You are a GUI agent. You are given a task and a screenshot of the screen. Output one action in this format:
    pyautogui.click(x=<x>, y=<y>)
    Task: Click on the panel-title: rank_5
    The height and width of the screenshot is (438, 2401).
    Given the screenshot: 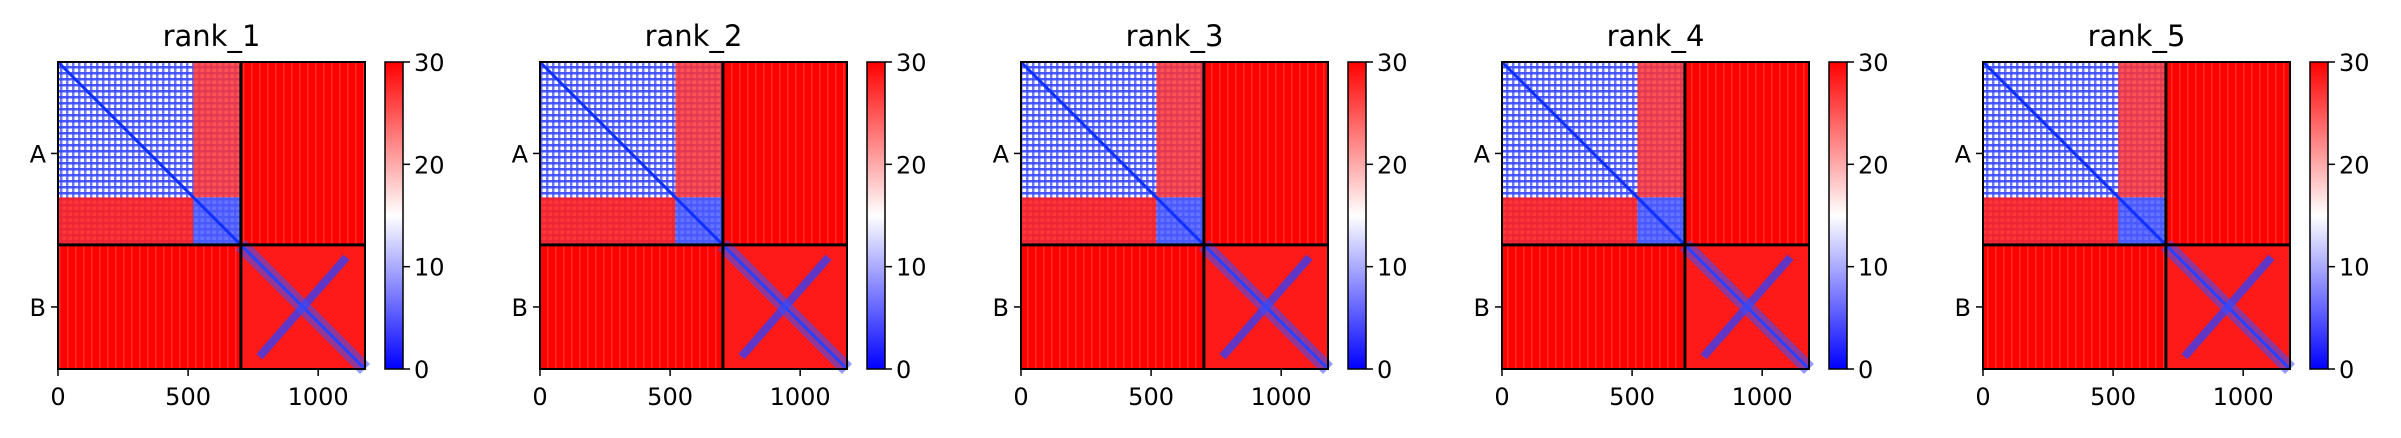 What is the action you would take?
    pyautogui.click(x=2137, y=36)
    